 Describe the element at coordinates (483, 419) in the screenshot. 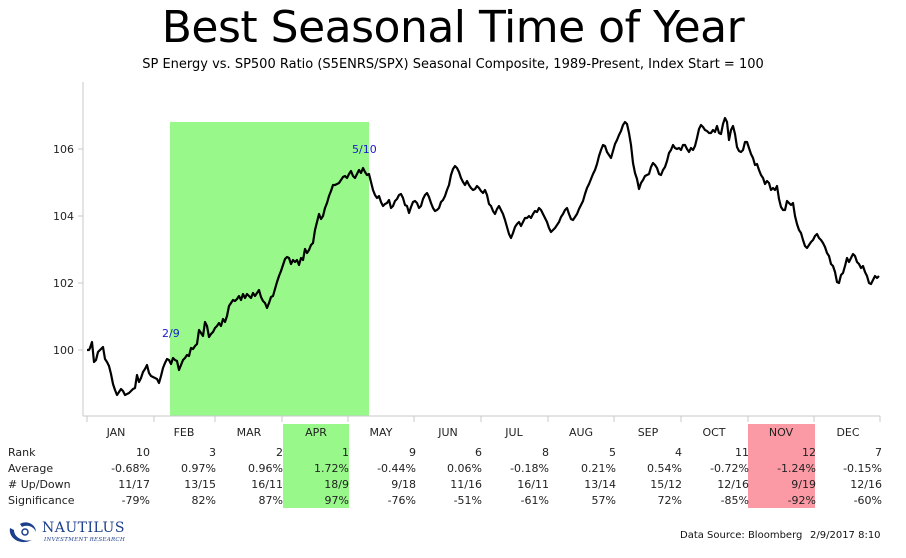

I see `month-separators` at that location.